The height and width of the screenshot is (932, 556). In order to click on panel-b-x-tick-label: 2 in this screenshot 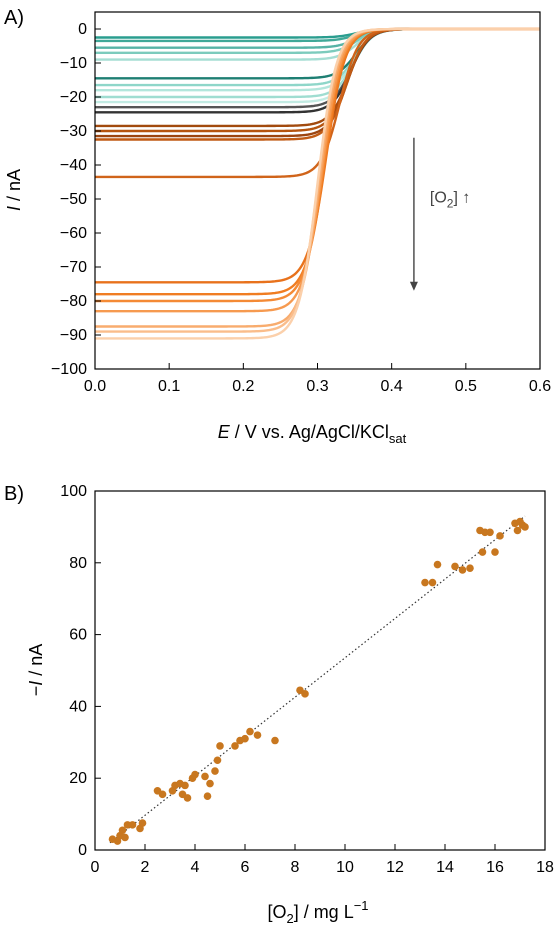, I will do `click(145, 867)`.